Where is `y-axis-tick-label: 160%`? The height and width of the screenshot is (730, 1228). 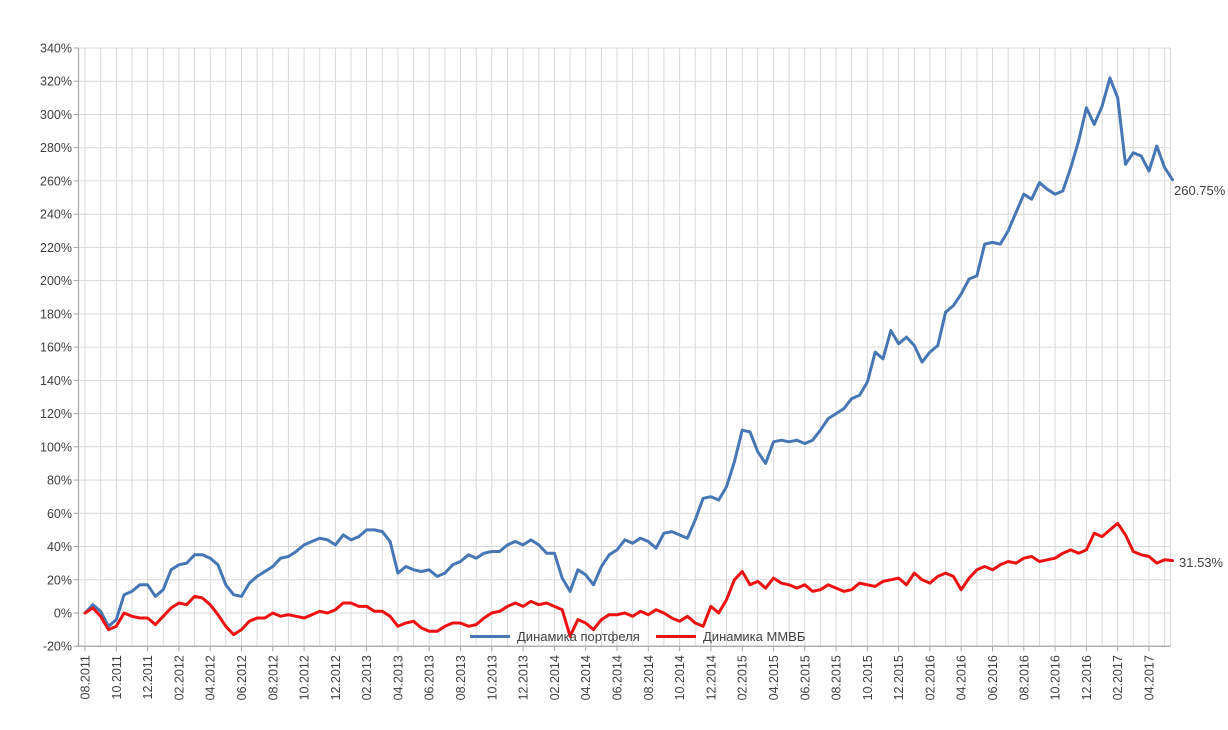
y-axis-tick-label: 160% is located at coordinates (56, 348).